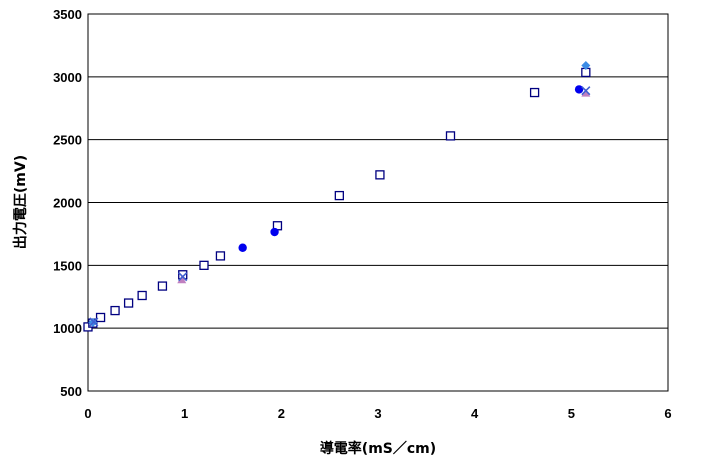 Image resolution: width=702 pixels, height=463 pixels. I want to click on x-tick-label: 1, so click(184, 413).